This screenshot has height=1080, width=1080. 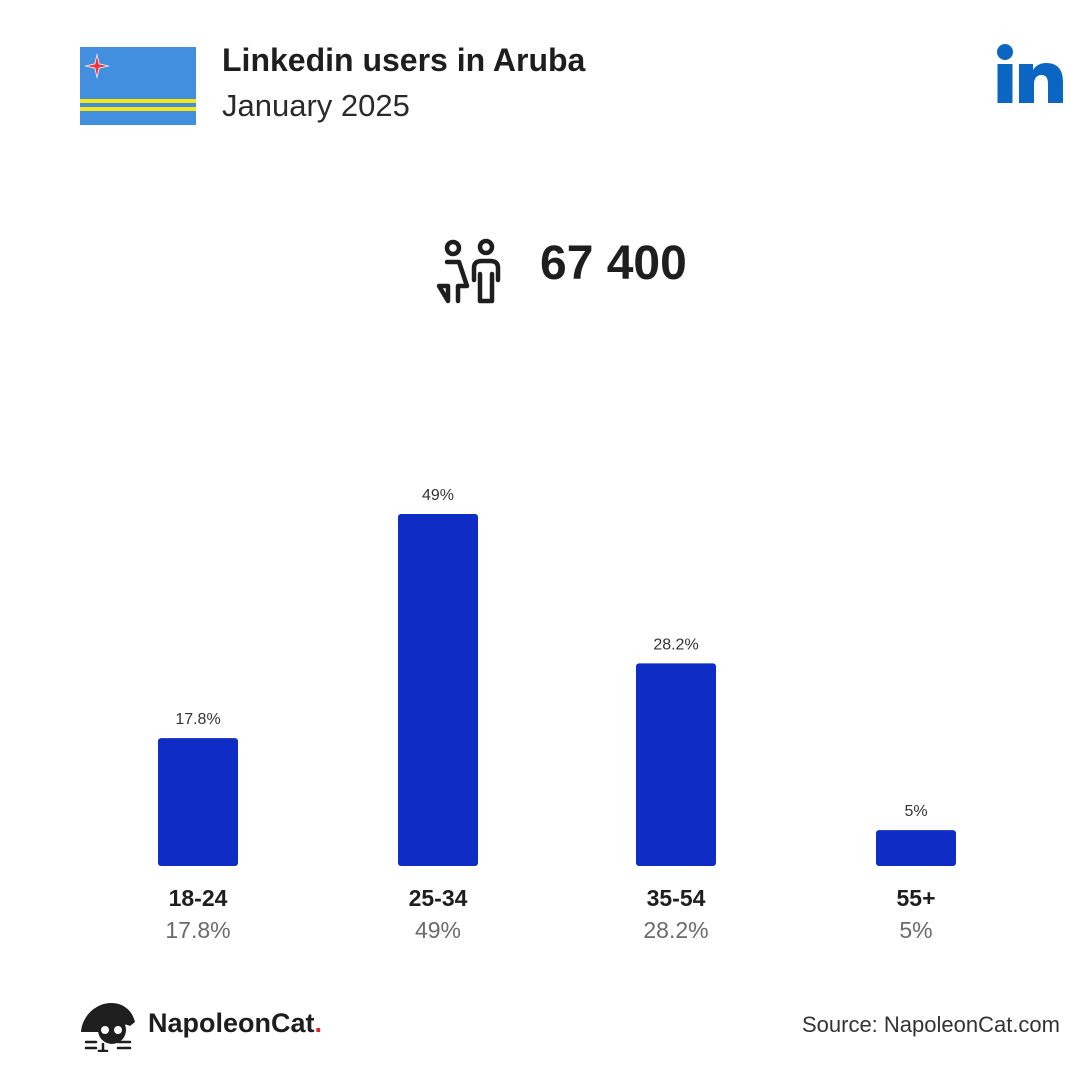 What do you see at coordinates (316, 105) in the screenshot?
I see `page-subtitle: January 2025` at bounding box center [316, 105].